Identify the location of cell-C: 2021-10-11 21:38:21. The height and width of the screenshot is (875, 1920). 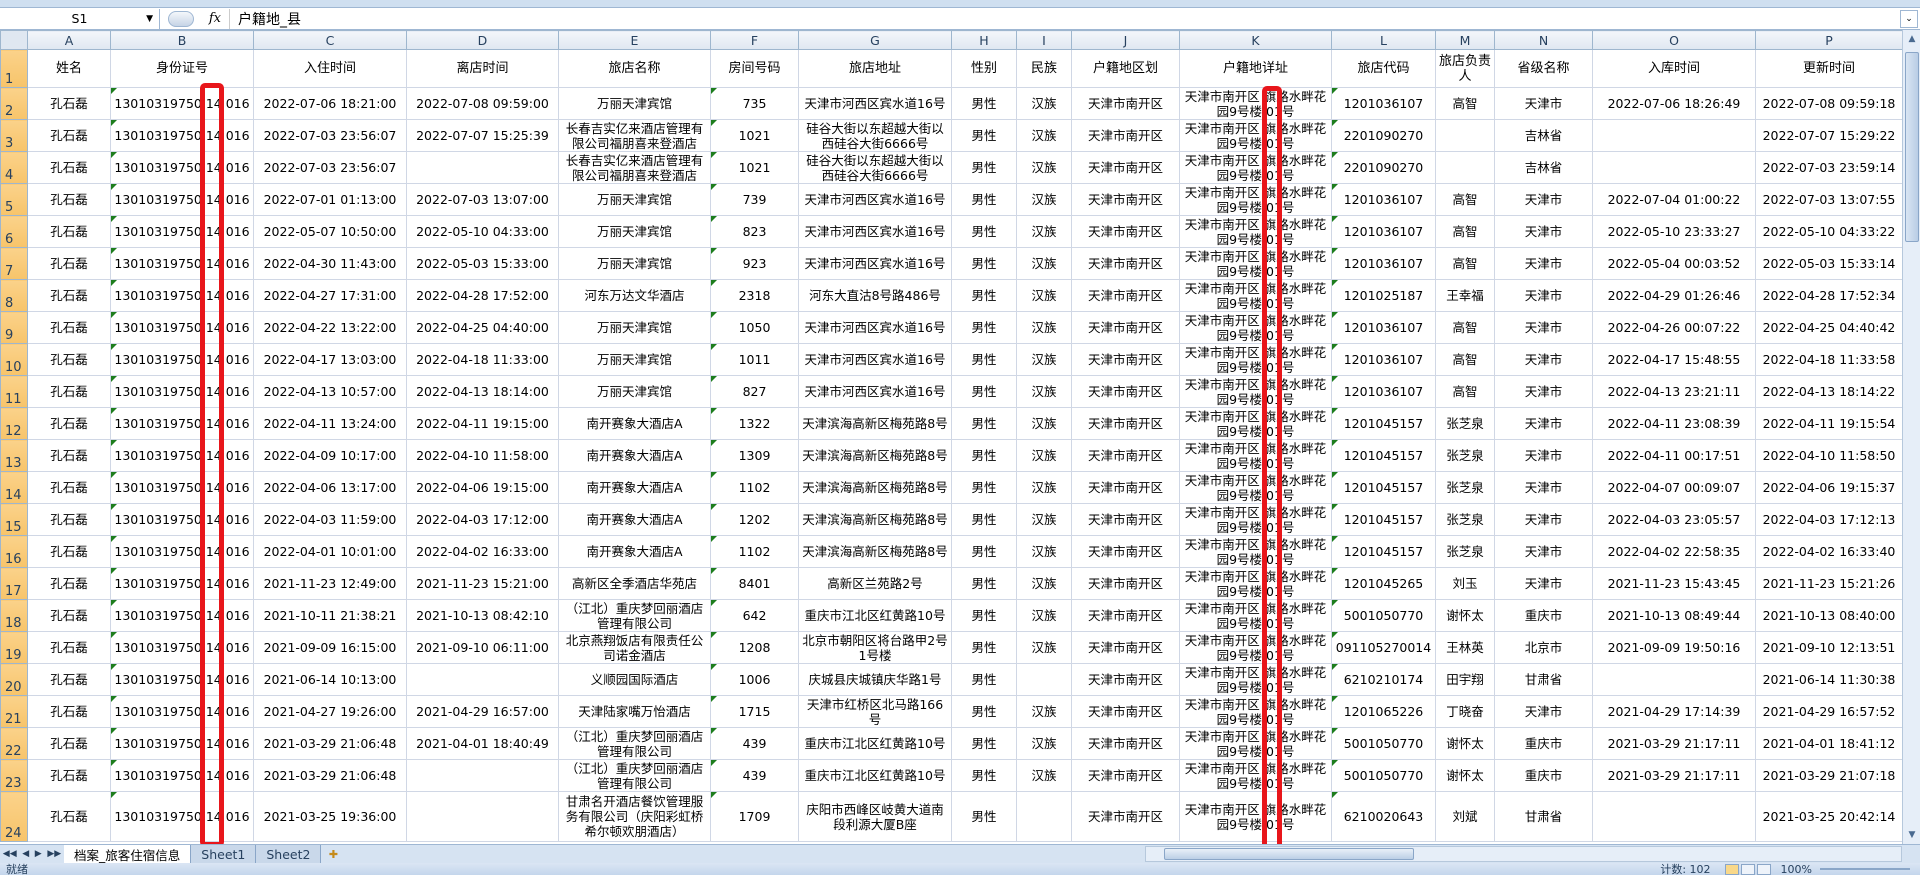
(330, 615).